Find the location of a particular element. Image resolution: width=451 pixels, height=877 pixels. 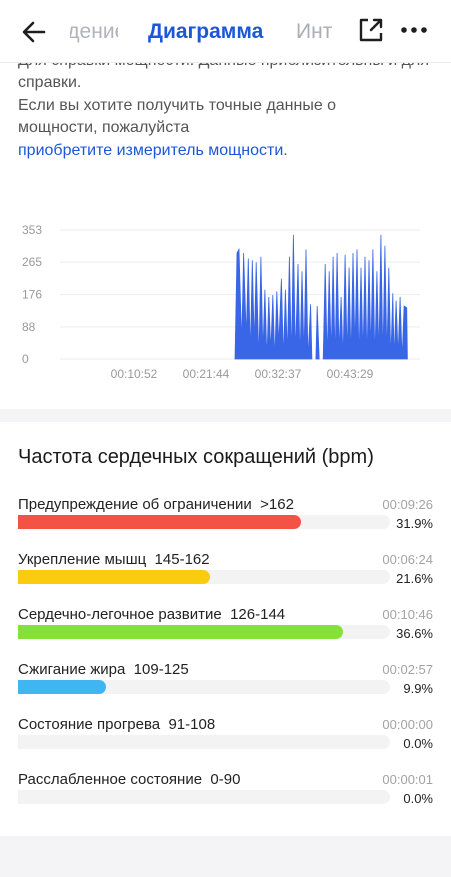

hr-zone-row: Состояние прогрева 91-108 00:00:00 0.0% is located at coordinates (225, 743).